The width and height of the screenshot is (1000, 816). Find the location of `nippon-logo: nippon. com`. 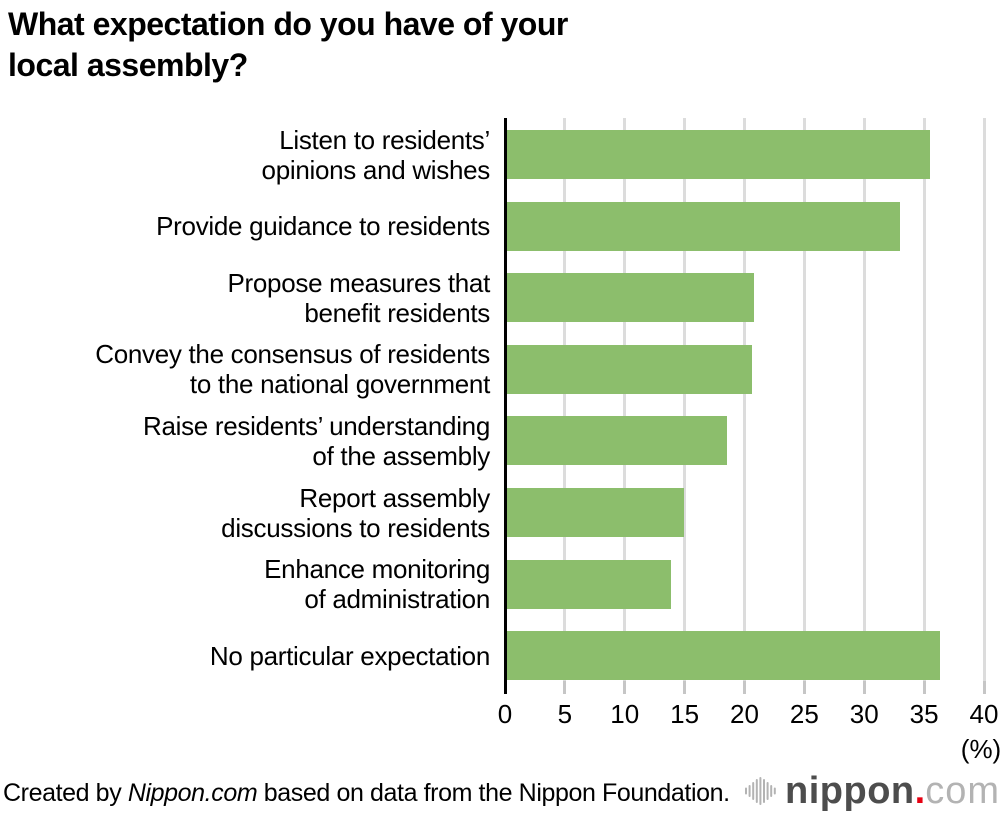

nippon-logo: nippon. com is located at coordinates (872, 791).